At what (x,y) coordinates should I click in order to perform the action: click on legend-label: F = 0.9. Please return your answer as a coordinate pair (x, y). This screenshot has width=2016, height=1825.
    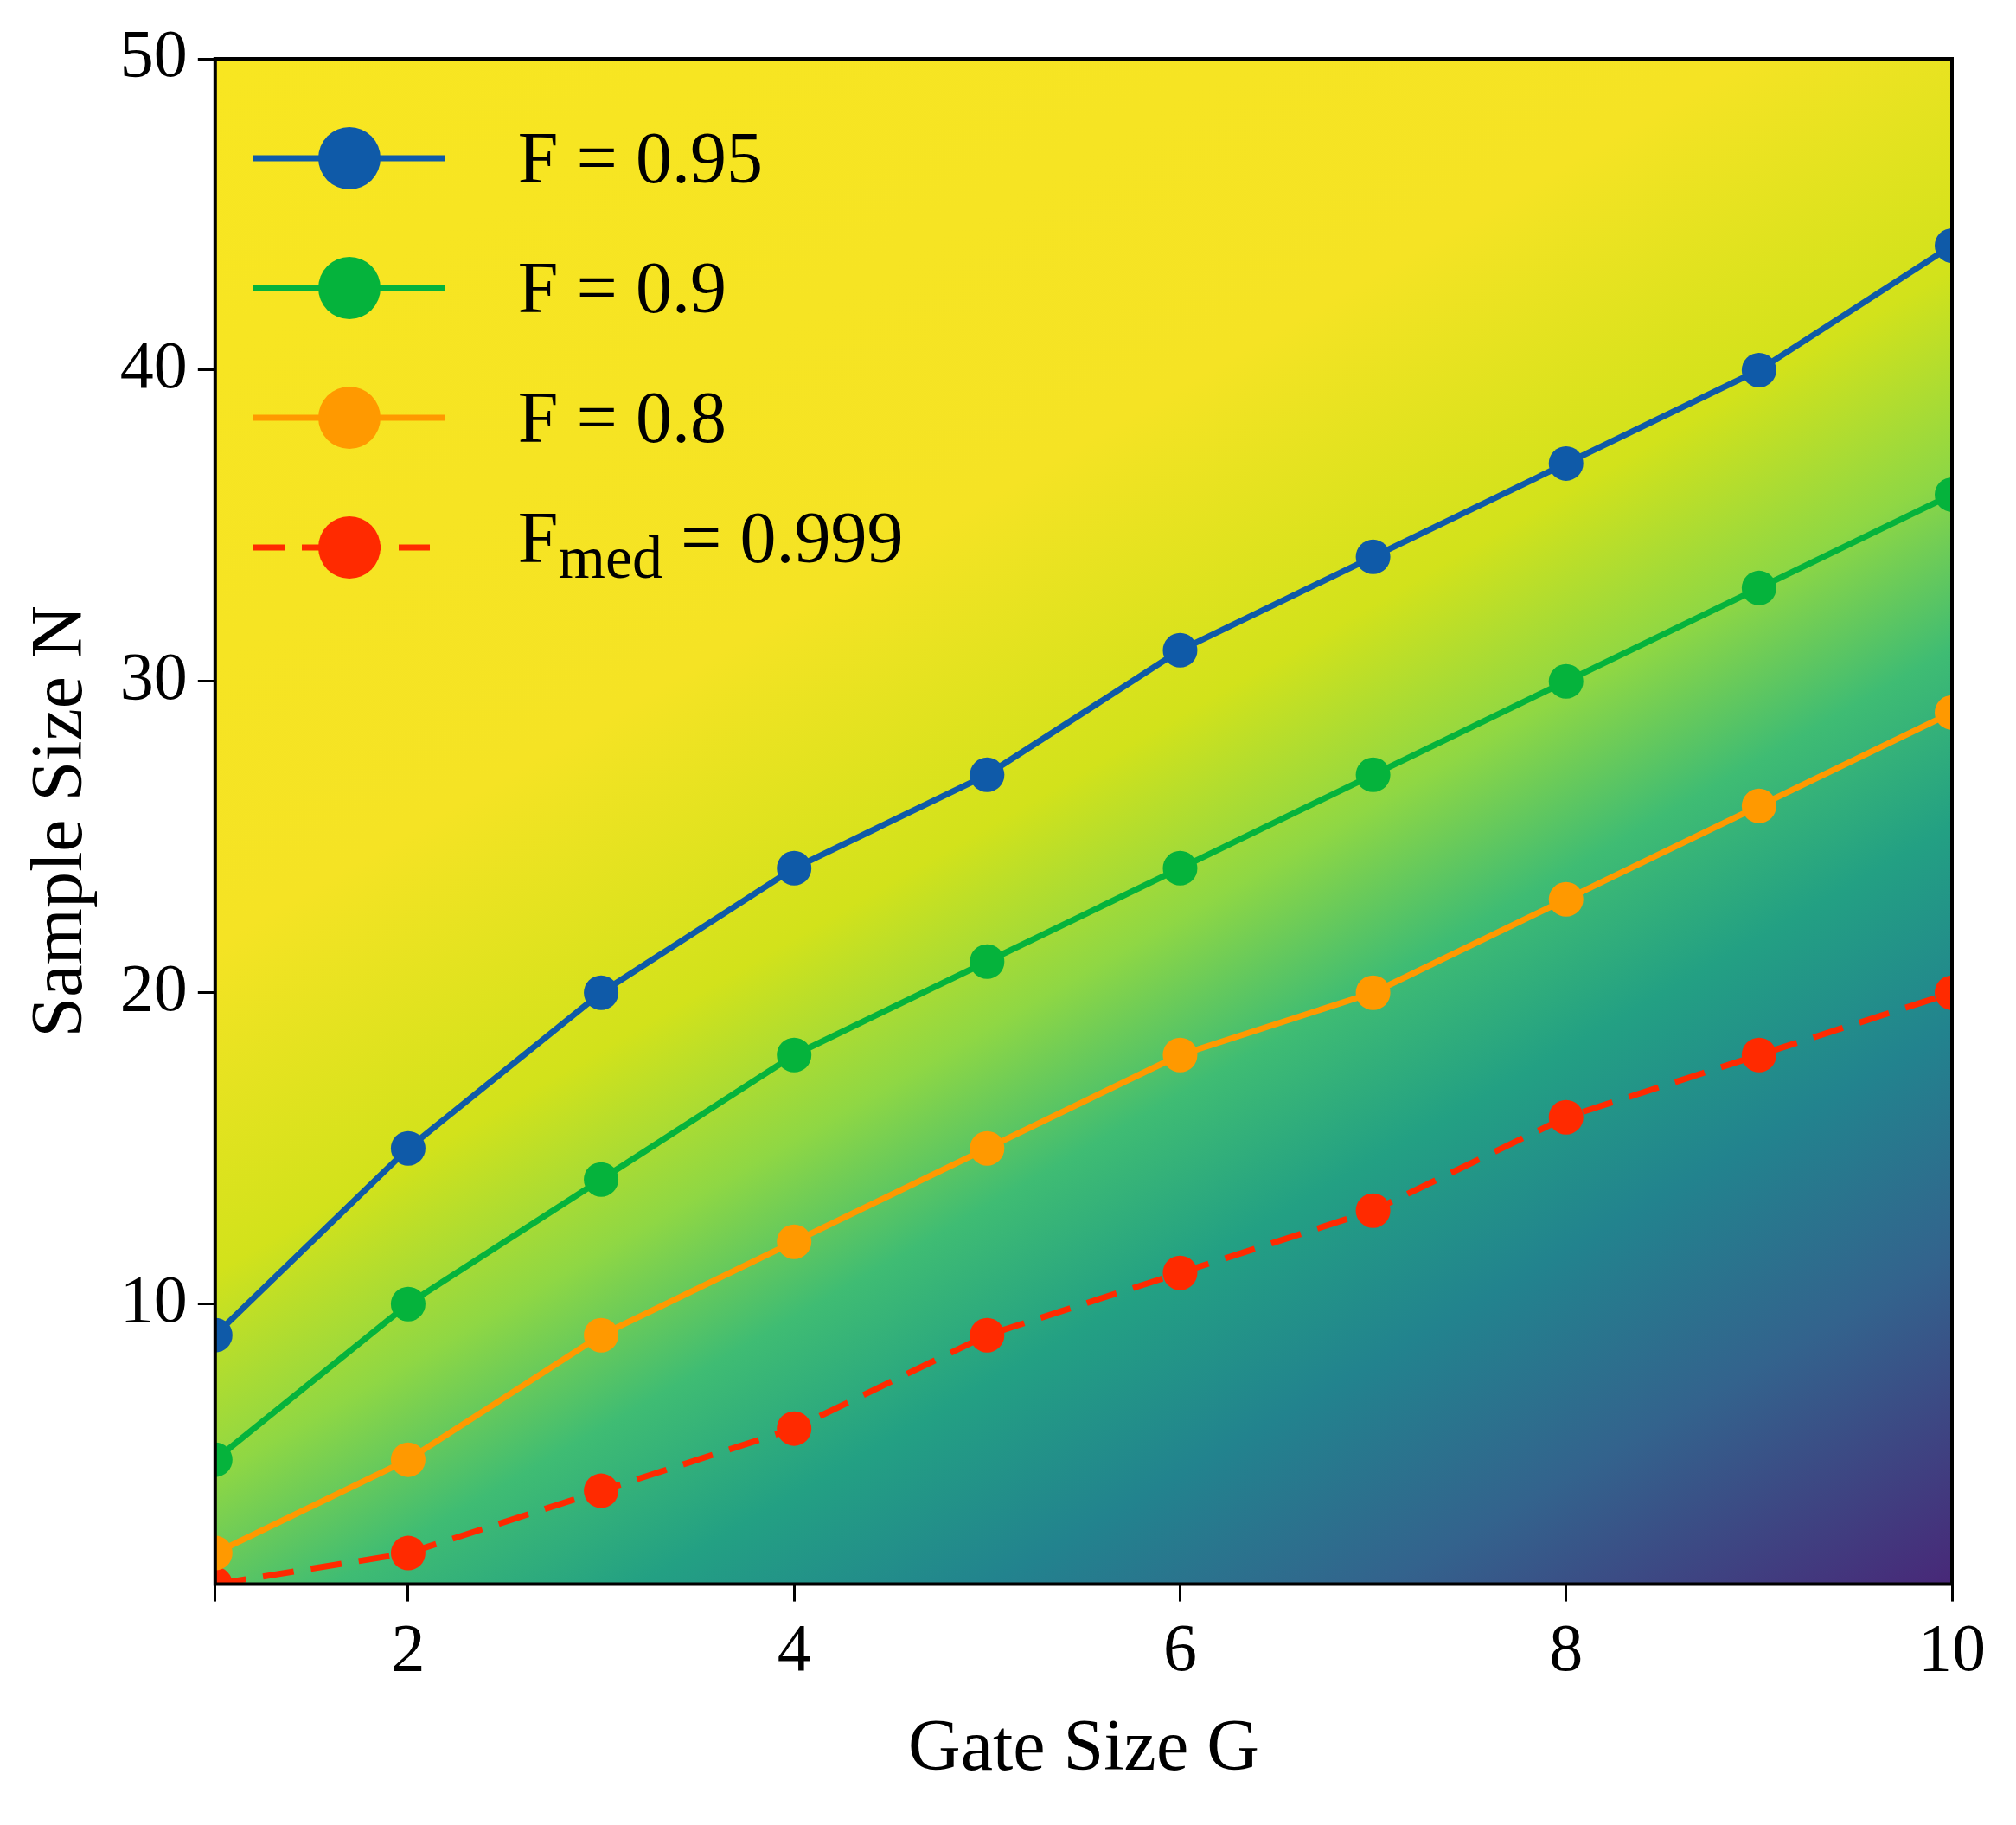
    Looking at the image, I should click on (621, 288).